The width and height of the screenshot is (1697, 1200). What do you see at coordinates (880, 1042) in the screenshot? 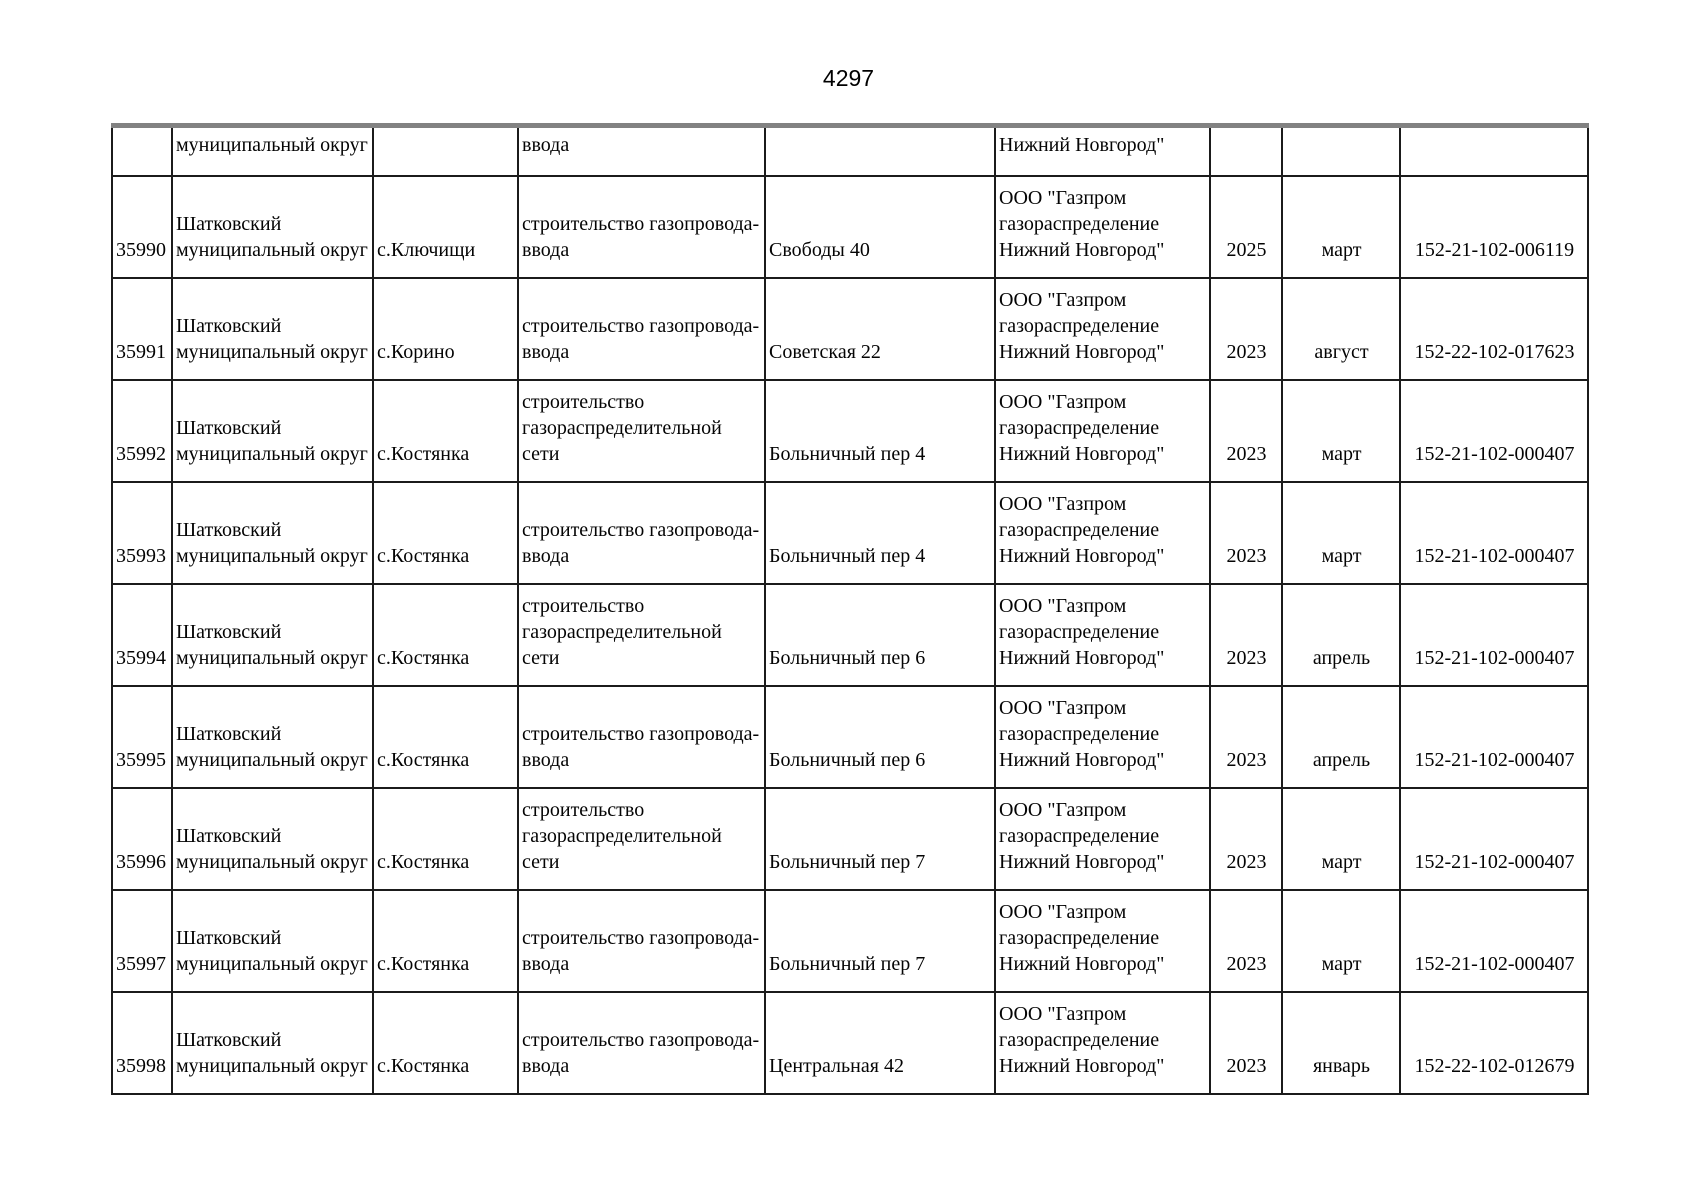
I see `cell-address: Центральная 42` at bounding box center [880, 1042].